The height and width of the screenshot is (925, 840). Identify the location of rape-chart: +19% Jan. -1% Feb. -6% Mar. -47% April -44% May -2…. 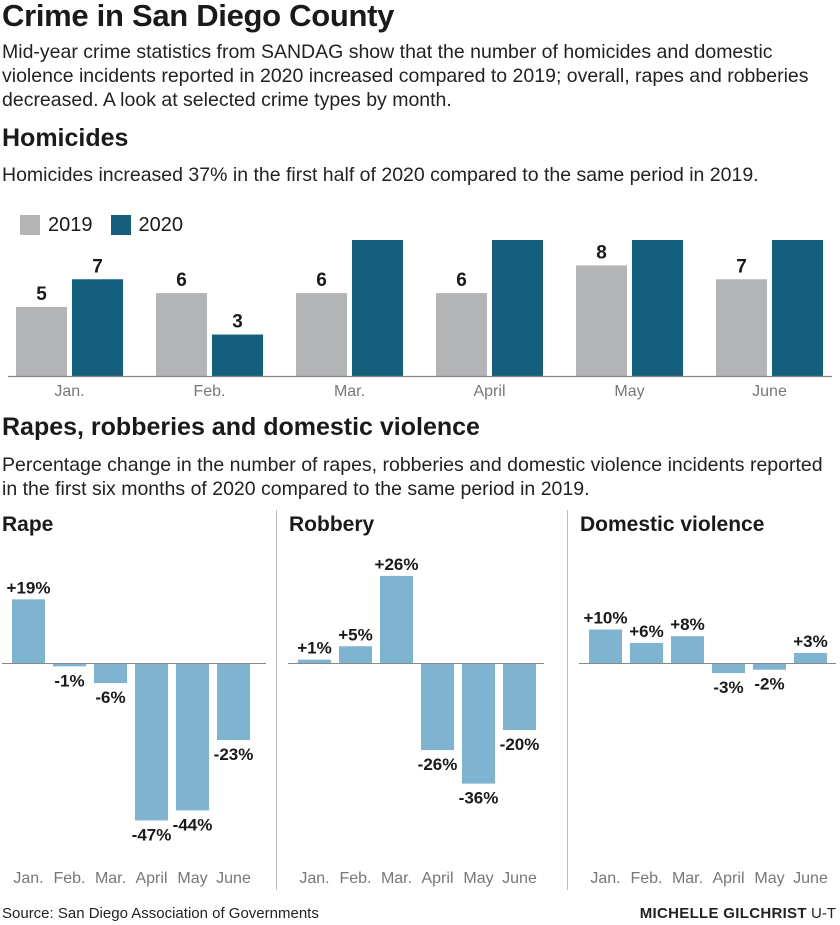
(134, 732).